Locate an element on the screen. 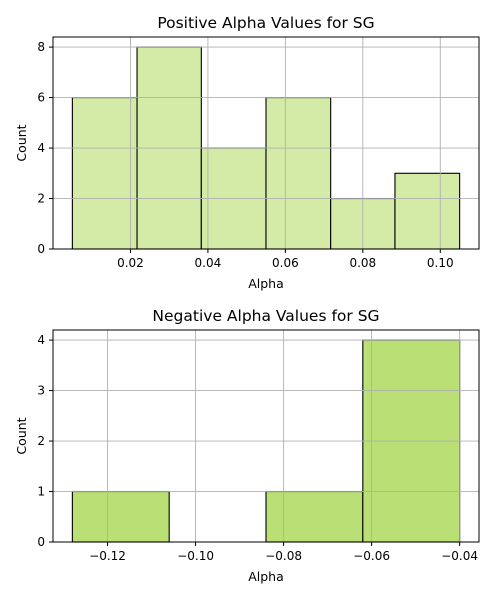 This screenshot has height=600, width=500. x-tick-label: −0.10 is located at coordinates (195, 556).